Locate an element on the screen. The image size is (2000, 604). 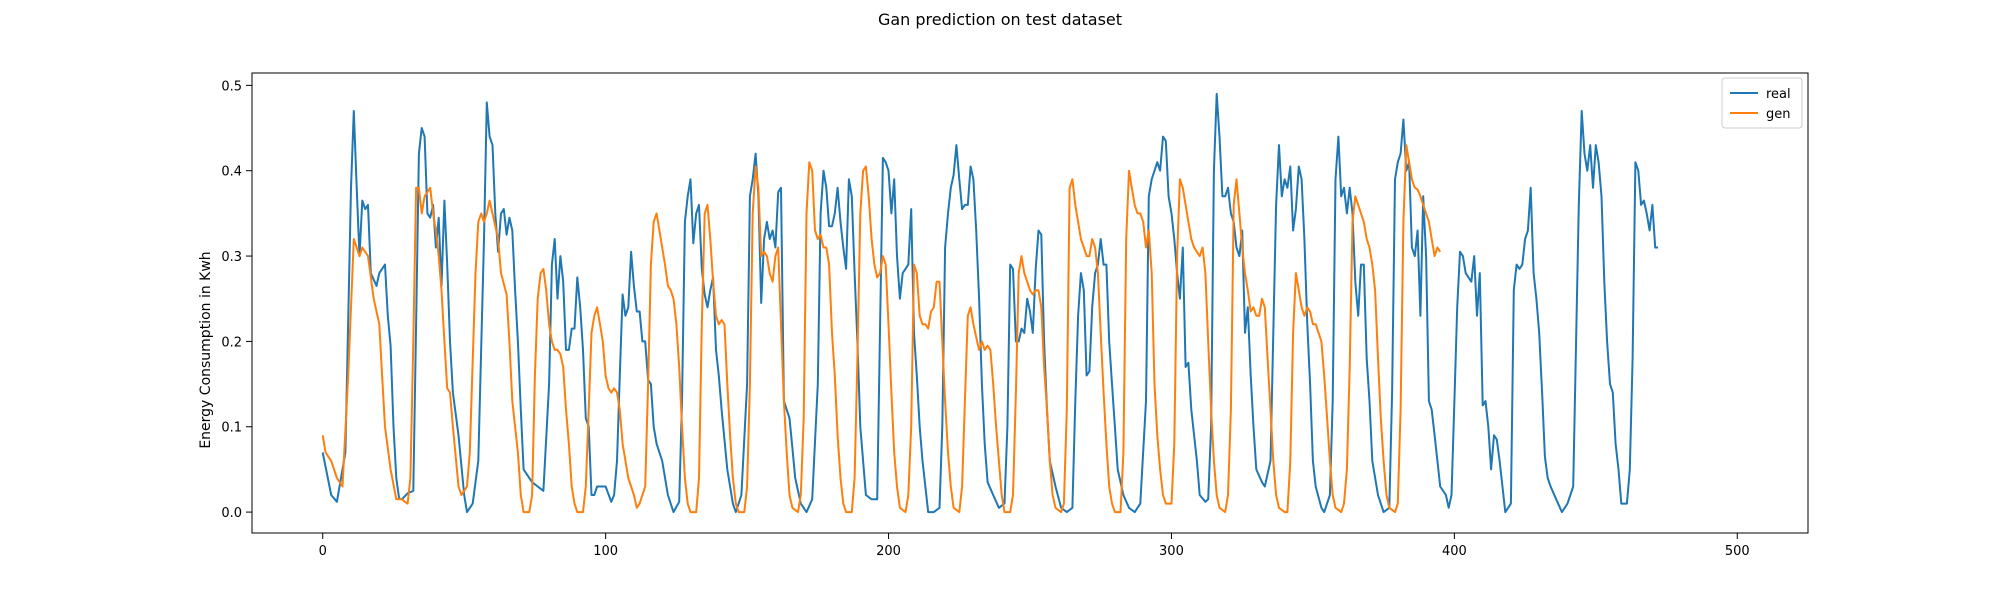
legend-box is located at coordinates (1762, 103).